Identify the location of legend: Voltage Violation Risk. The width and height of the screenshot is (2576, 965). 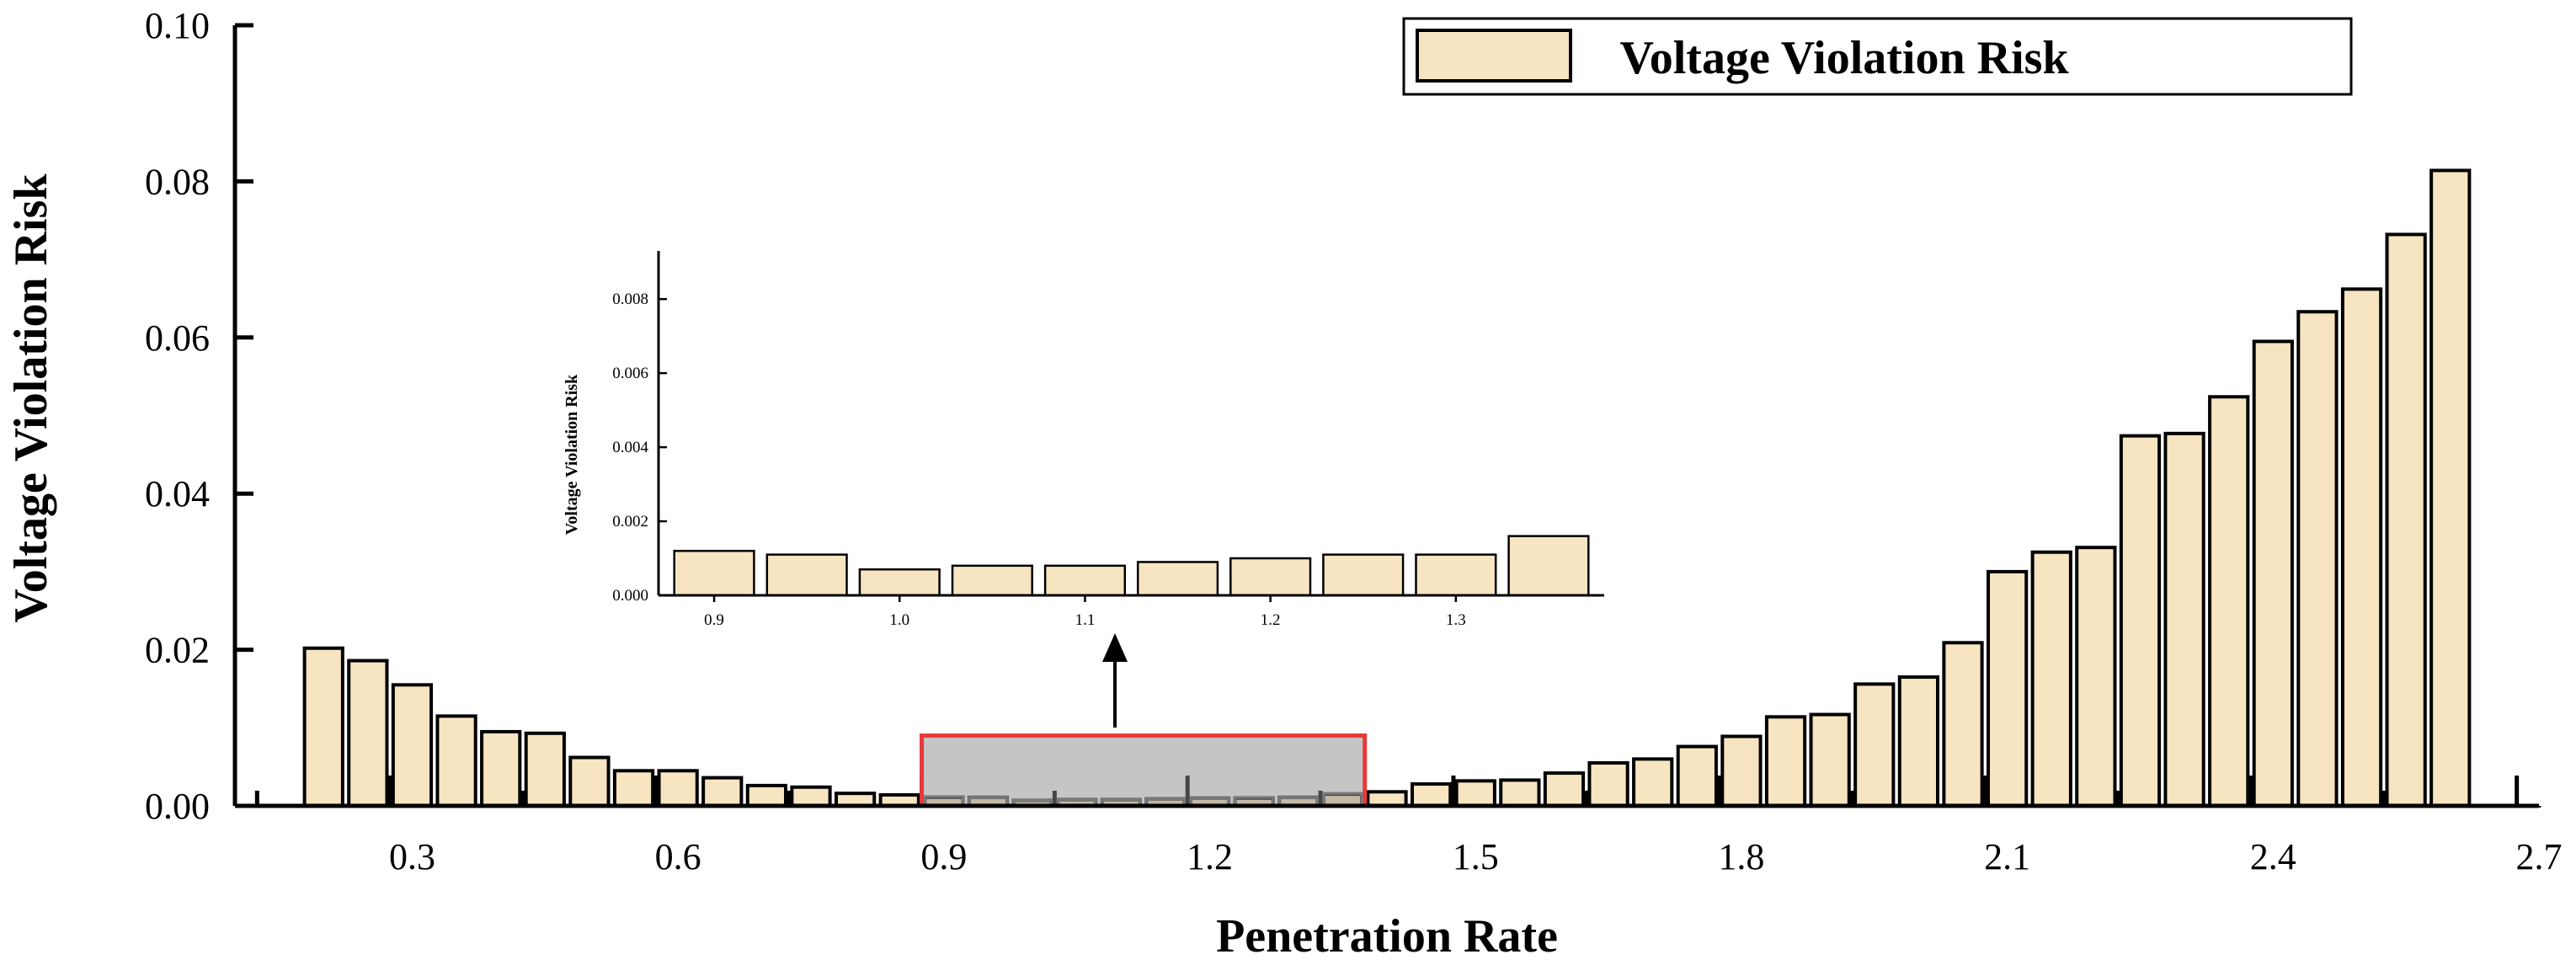
(1877, 56).